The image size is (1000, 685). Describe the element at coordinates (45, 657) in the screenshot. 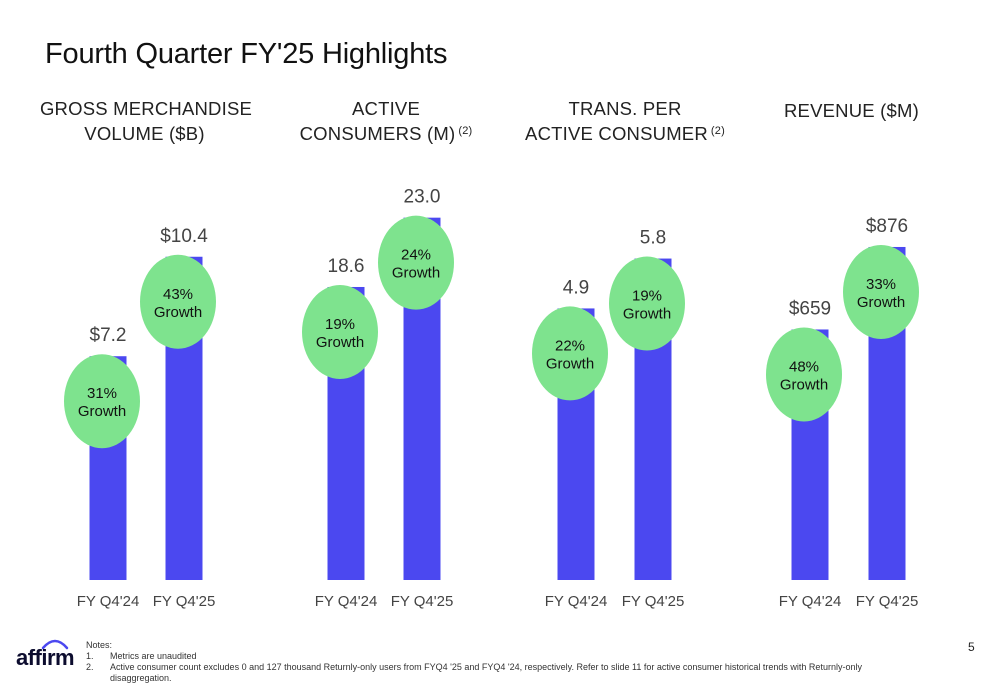

I see `affirm-logo: affirm` at that location.